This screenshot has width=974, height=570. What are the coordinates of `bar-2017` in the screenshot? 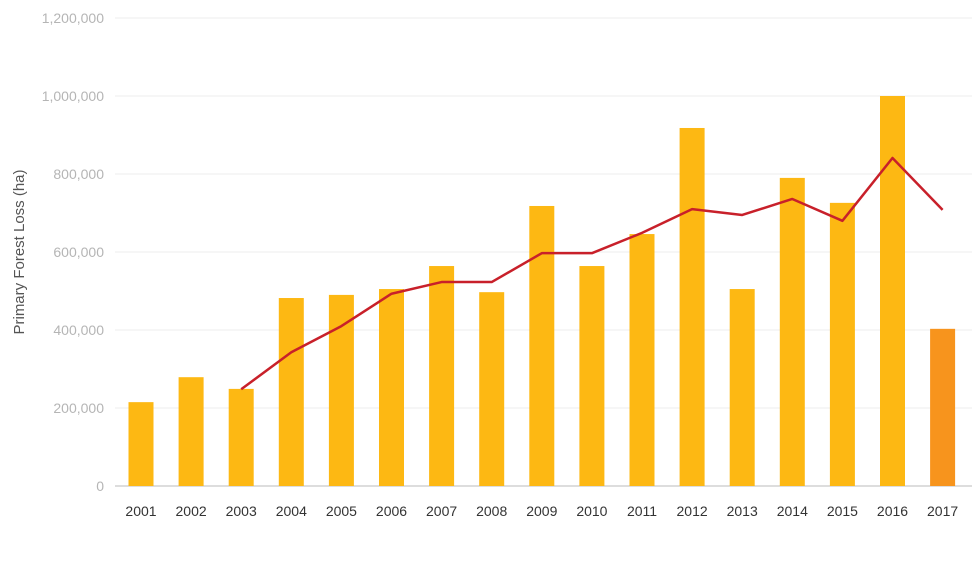 It's located at (943, 407).